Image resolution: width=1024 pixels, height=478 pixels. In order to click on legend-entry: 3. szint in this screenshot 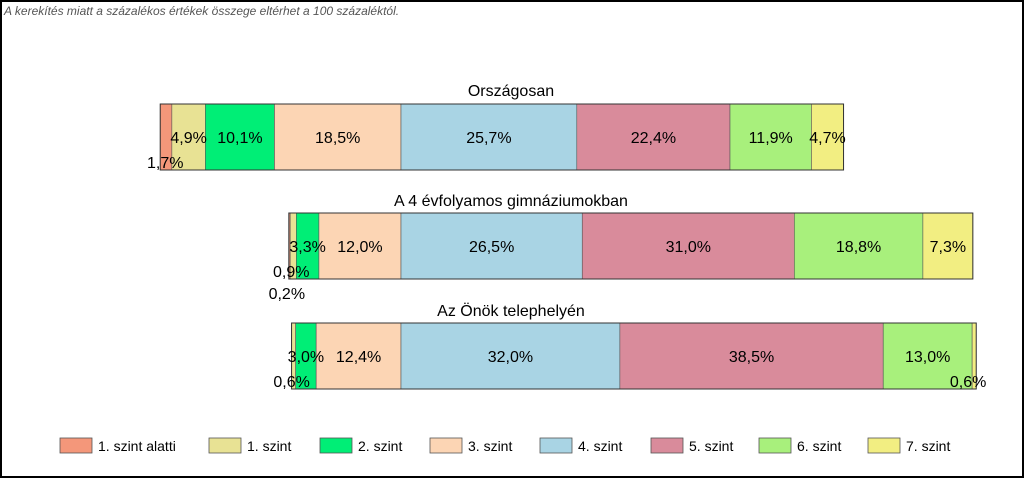, I will do `click(490, 446)`.